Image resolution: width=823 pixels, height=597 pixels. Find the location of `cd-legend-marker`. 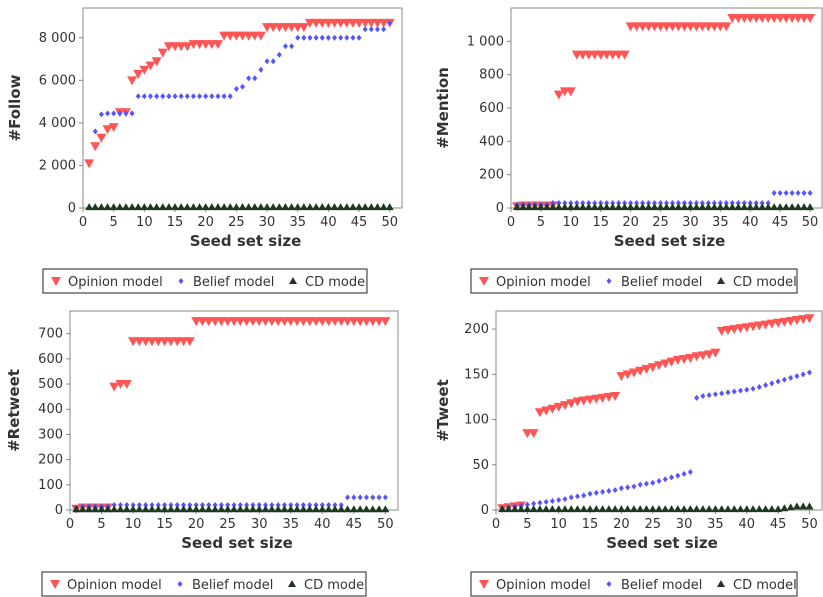

cd-legend-marker is located at coordinates (293, 280).